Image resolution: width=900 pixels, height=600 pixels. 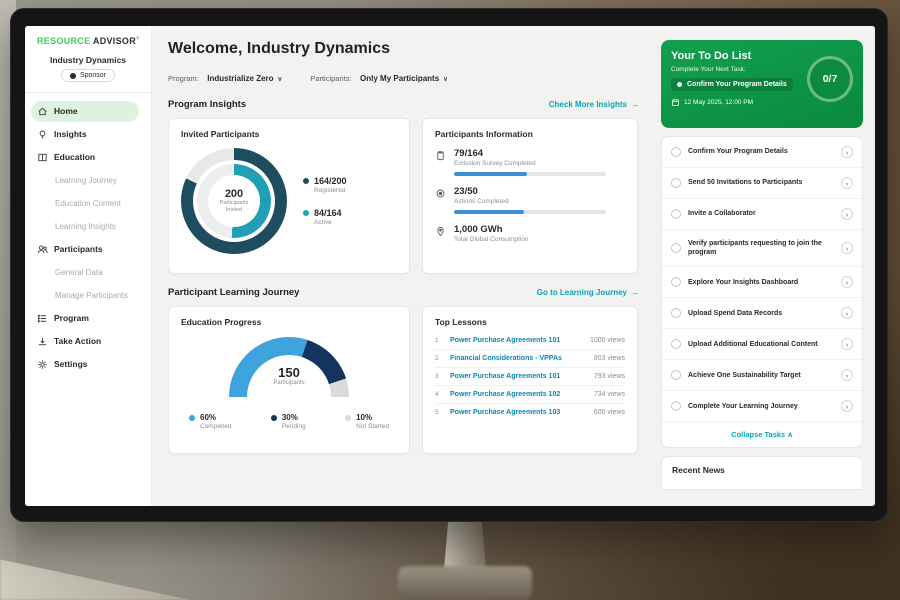 I want to click on sidebar-item-learning-journey: Learning Journey, so click(x=85, y=180).